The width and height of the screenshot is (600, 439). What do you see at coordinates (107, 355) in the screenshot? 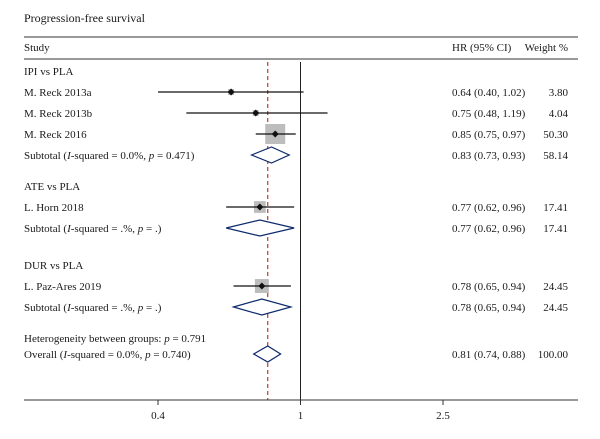
I see `overall-label: Overall (I-squared = 0.0%, p = 0.740)` at bounding box center [107, 355].